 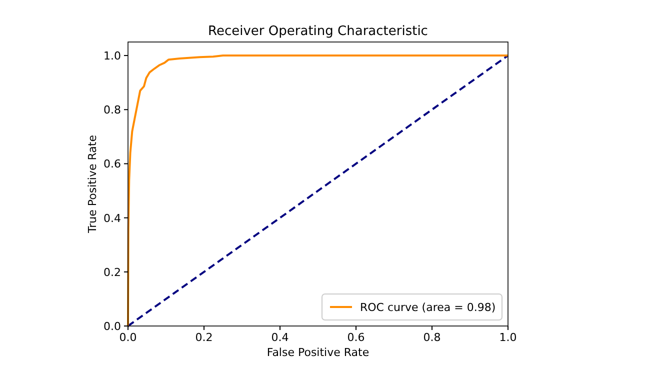 I want to click on x-axis-title: False Positive Rate, so click(x=318, y=352).